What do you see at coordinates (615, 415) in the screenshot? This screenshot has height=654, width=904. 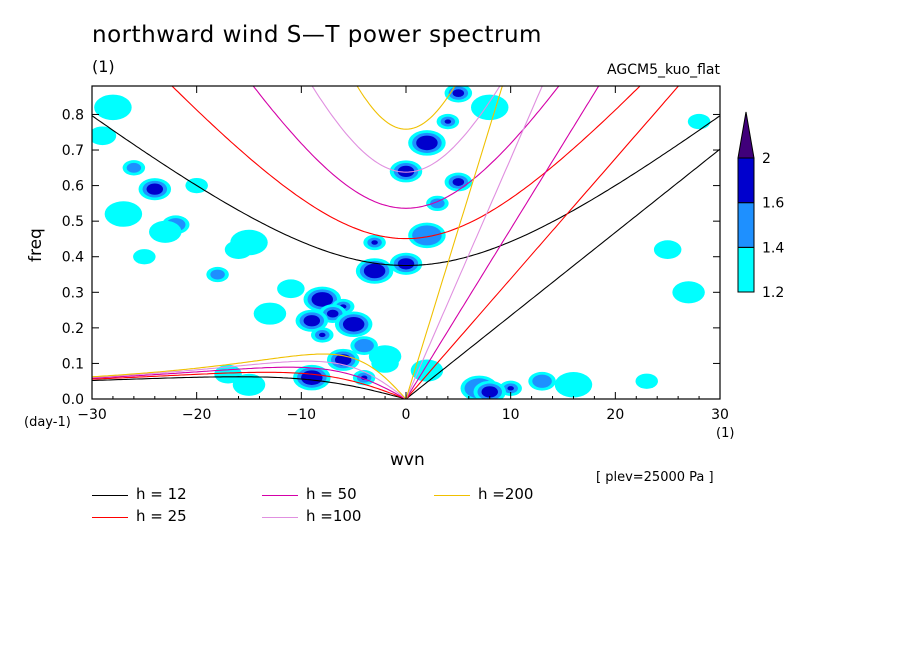 I see `x-tick-label: 20` at bounding box center [615, 415].